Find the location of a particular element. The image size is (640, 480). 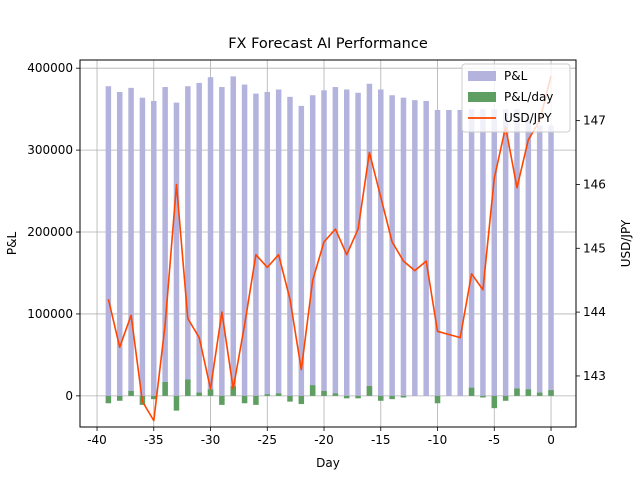

x-tick-label: -30 is located at coordinates (211, 440).